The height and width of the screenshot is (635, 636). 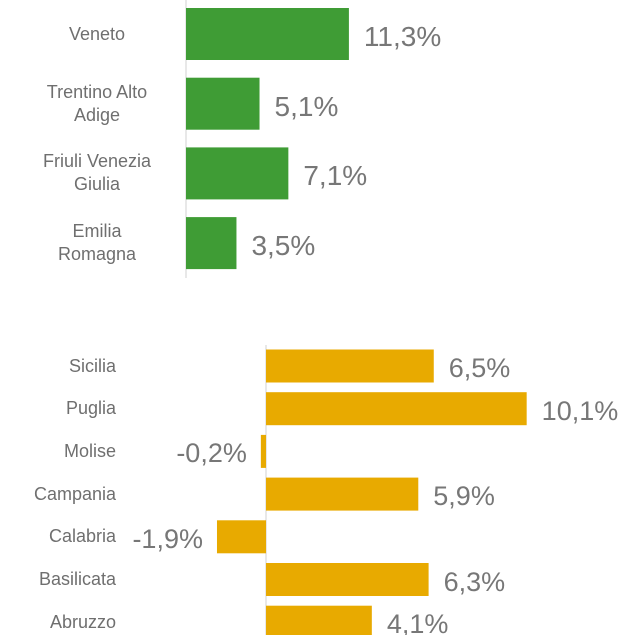 I want to click on category-label: Molise, so click(x=89, y=450).